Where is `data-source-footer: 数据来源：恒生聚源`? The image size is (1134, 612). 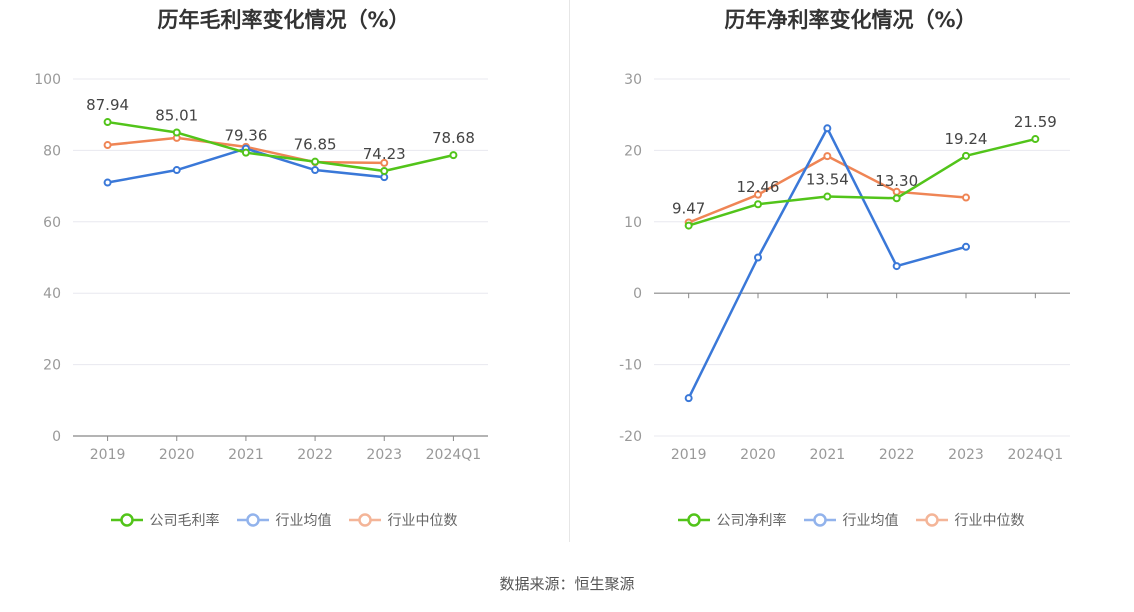 data-source-footer: 数据来源：恒生聚源 is located at coordinates (567, 584).